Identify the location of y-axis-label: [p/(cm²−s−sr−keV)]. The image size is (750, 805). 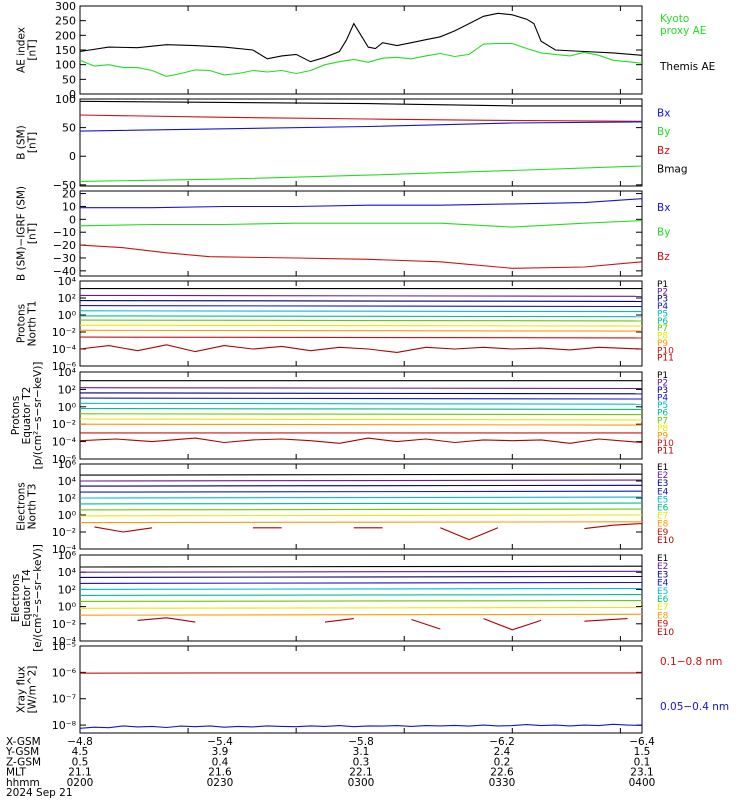
(38, 416).